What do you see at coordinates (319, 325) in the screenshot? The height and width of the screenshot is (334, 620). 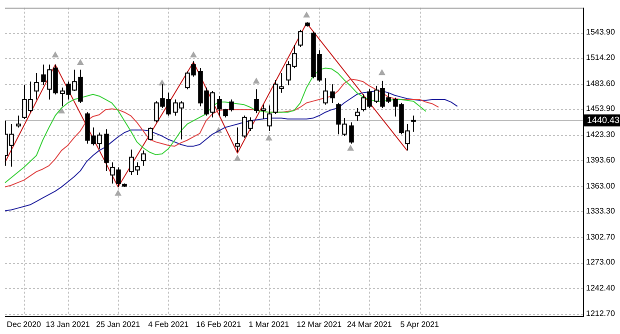 I see `x-tick-label: 12 Mar 2021` at bounding box center [319, 325].